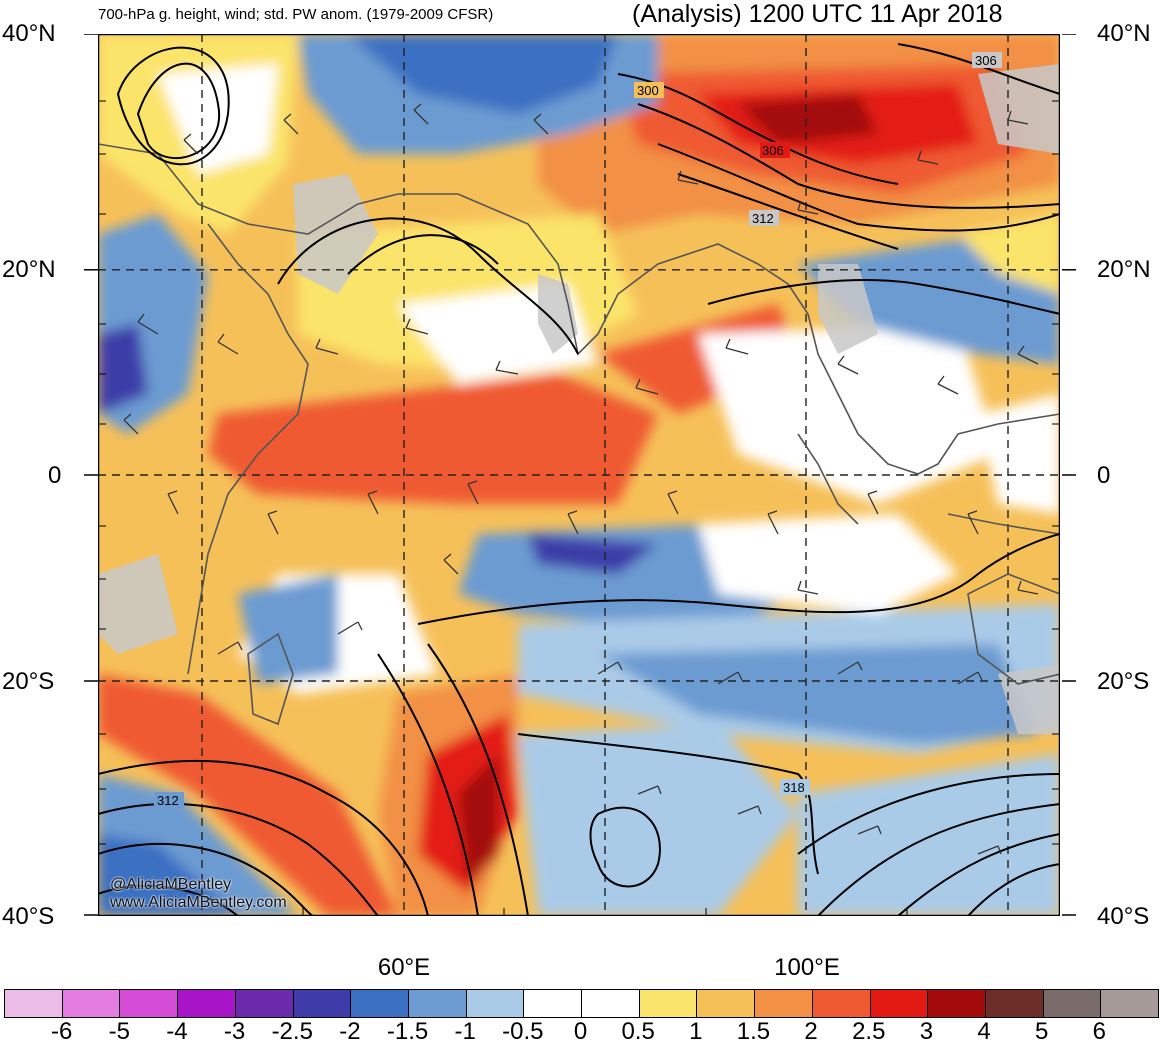  What do you see at coordinates (811, 1031) in the screenshot?
I see `colorbar-label: 2` at bounding box center [811, 1031].